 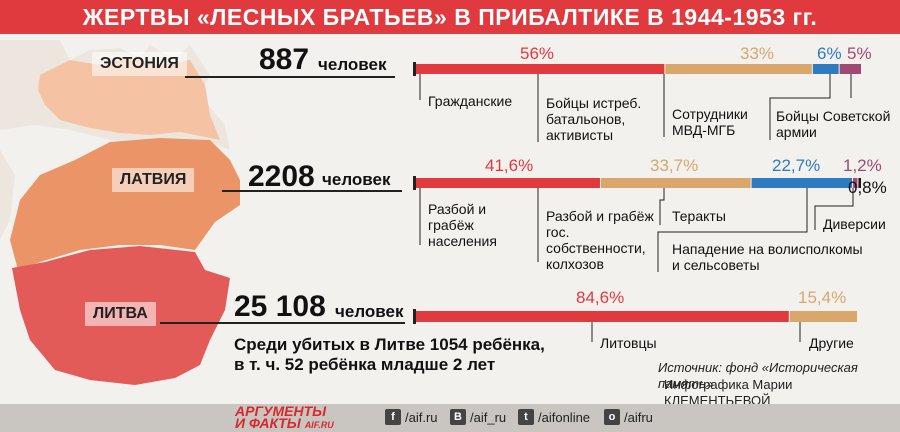 What do you see at coordinates (319, 425) in the screenshot?
I see `logo-site: AIF.RU` at bounding box center [319, 425].